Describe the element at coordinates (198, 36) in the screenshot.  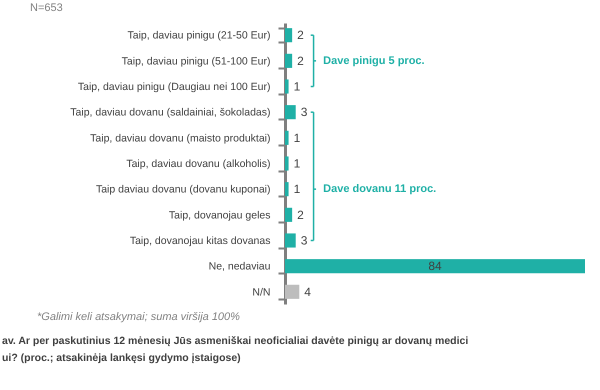
I see `y-tick-label: Taip, daviau pinigu (21-50 Eur)` at that location.